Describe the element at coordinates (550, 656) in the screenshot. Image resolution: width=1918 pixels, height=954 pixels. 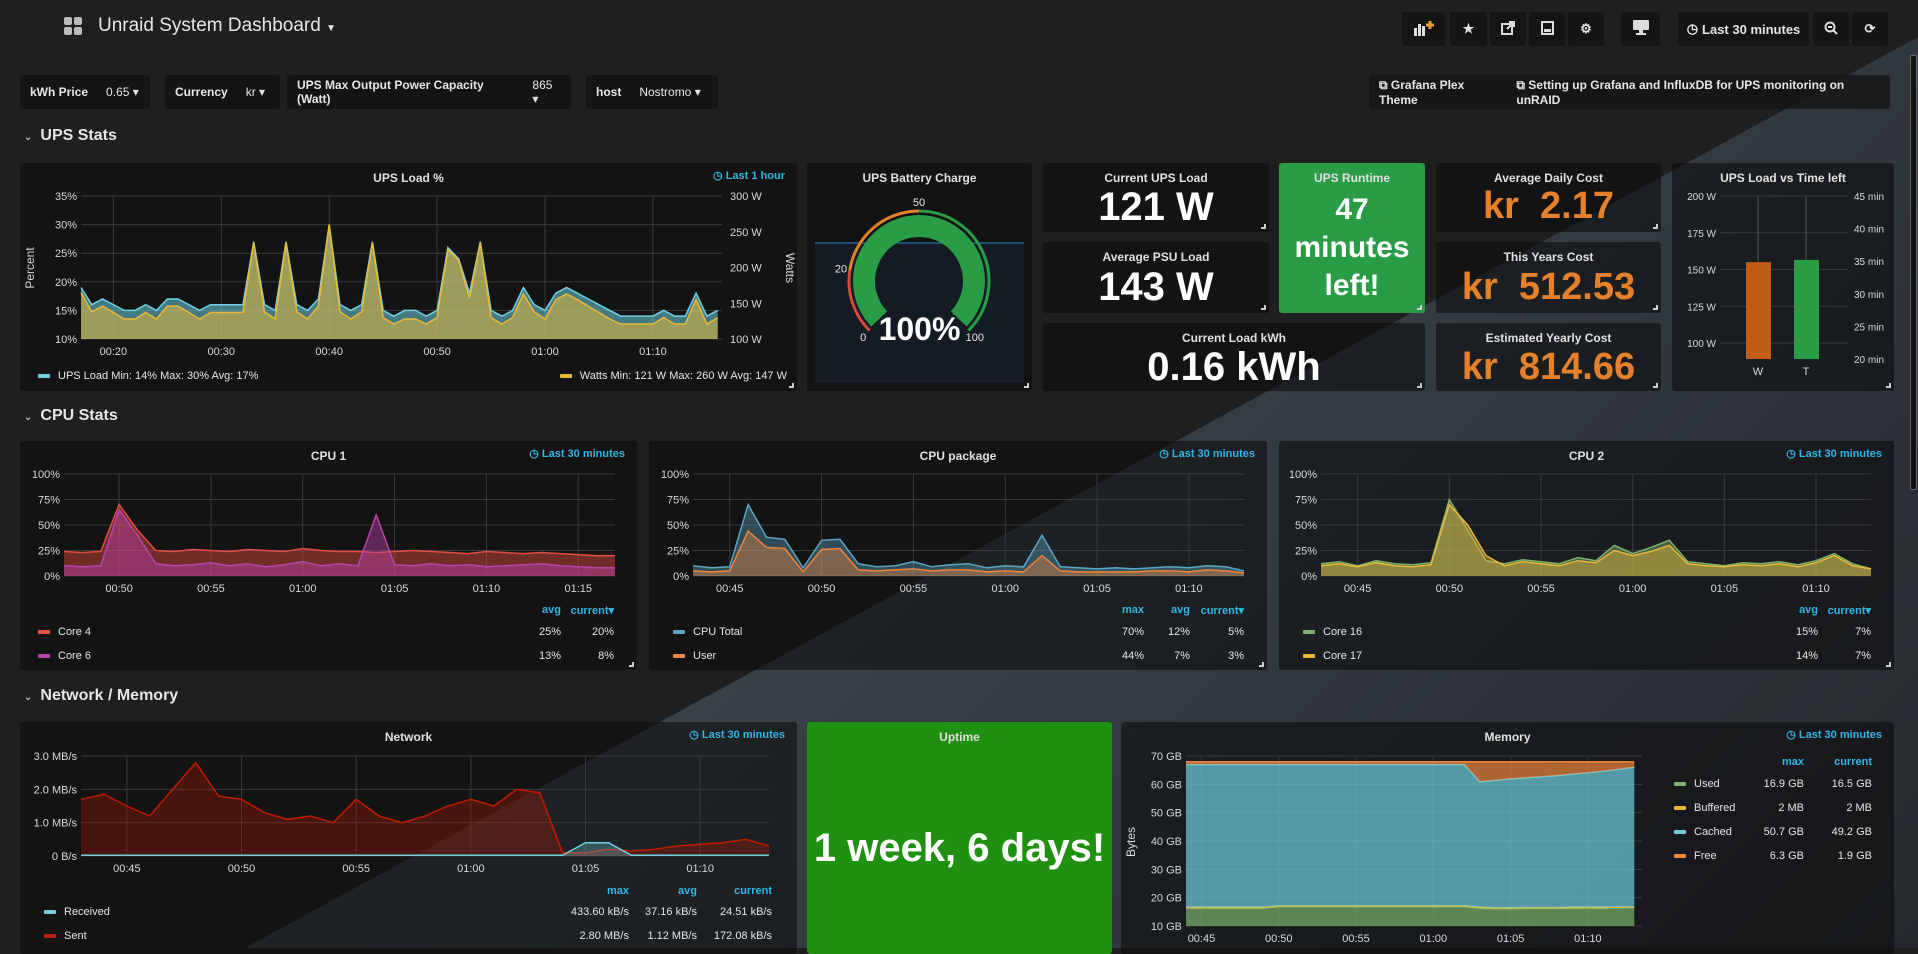
I see `legend-value: 13%` at that location.